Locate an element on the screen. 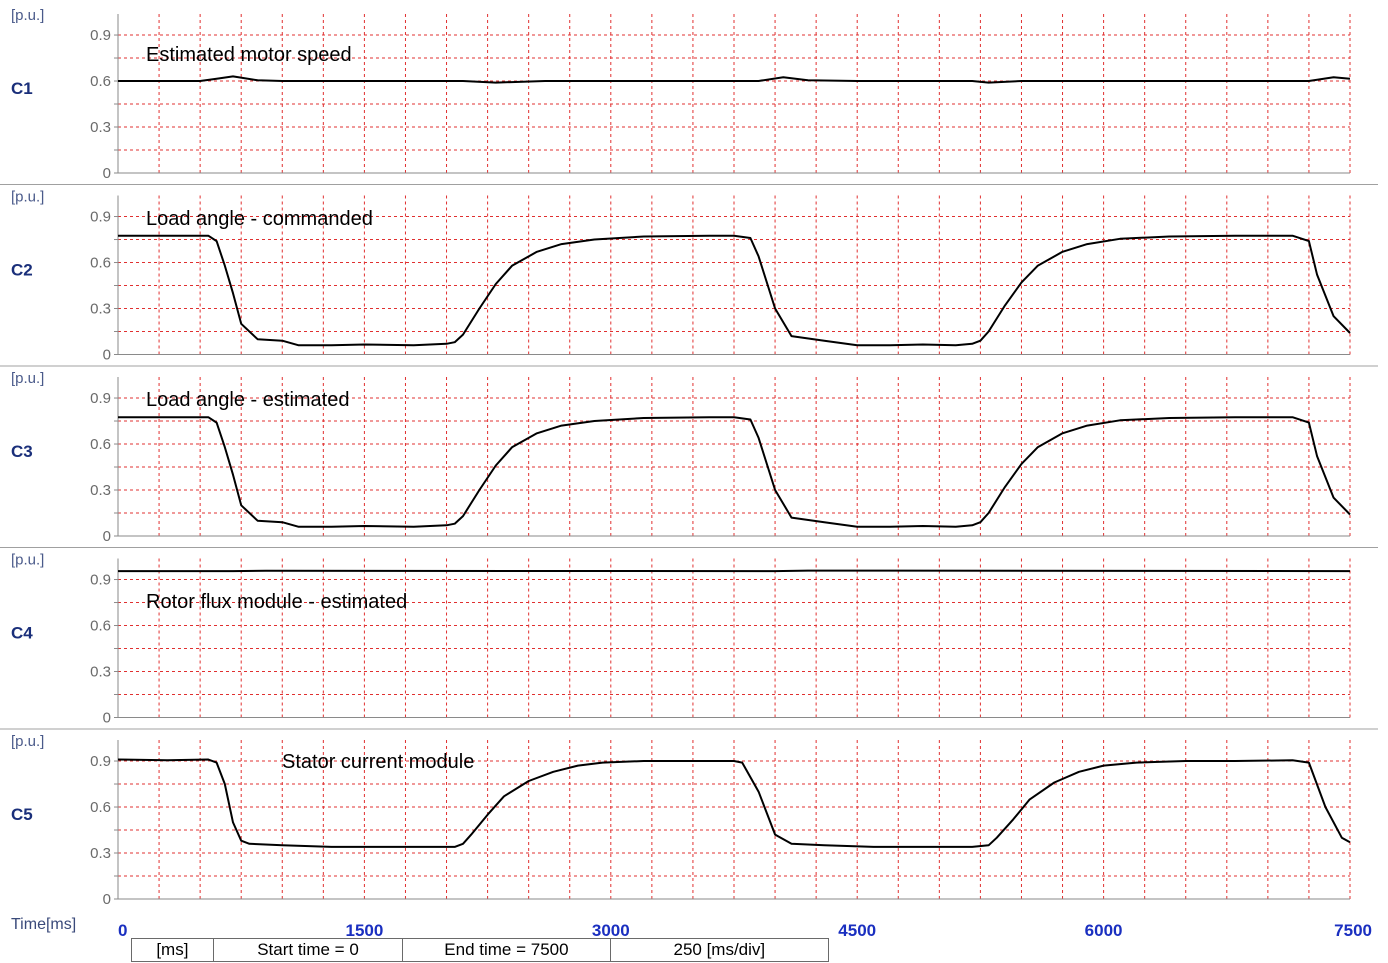  channel-label: C4 is located at coordinates (22, 633).